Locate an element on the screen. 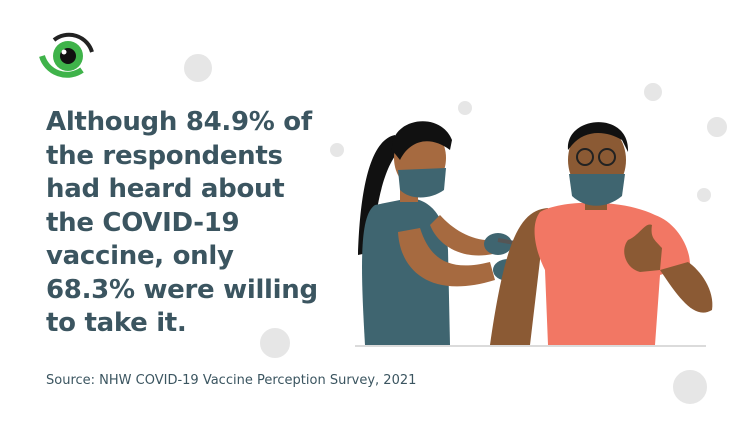 The image size is (750, 422). logo is located at coordinates (66, 55).